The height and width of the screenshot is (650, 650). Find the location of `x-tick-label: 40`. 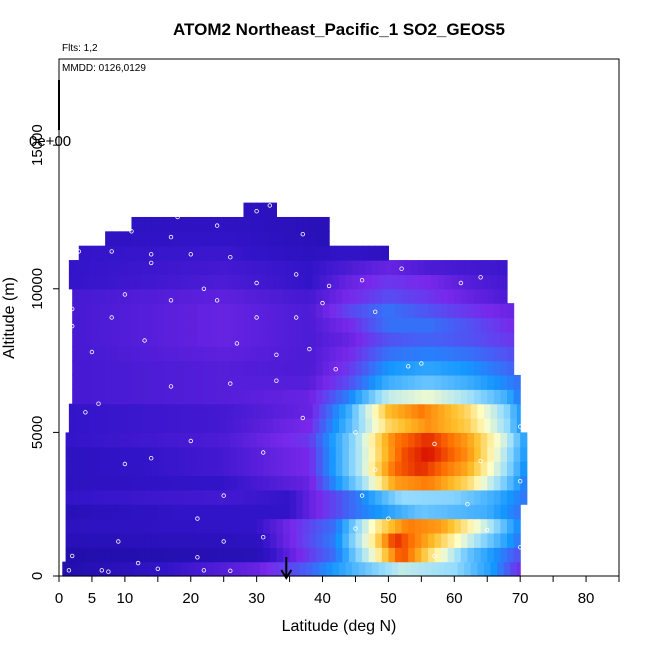

x-tick-label: 40 is located at coordinates (322, 598).